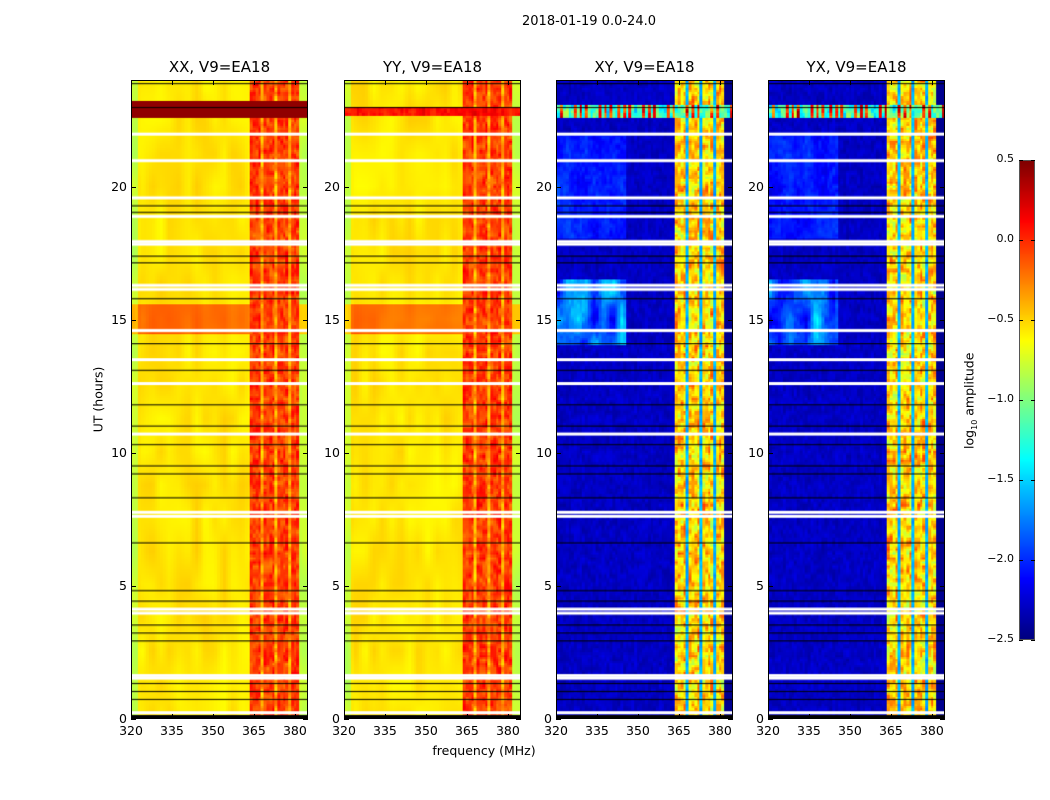 The width and height of the screenshot is (1050, 800). What do you see at coordinates (850, 730) in the screenshot?
I see `x-tick-label: 350` at bounding box center [850, 730].